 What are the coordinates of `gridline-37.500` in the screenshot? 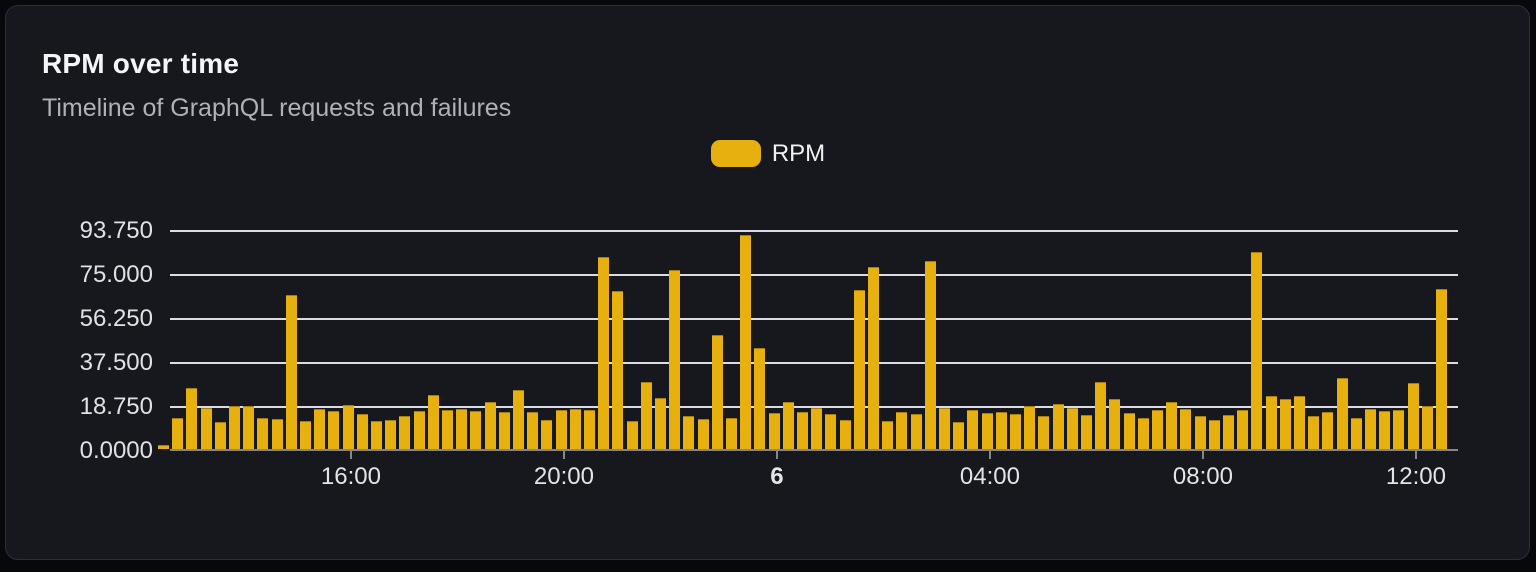 It's located at (814, 363).